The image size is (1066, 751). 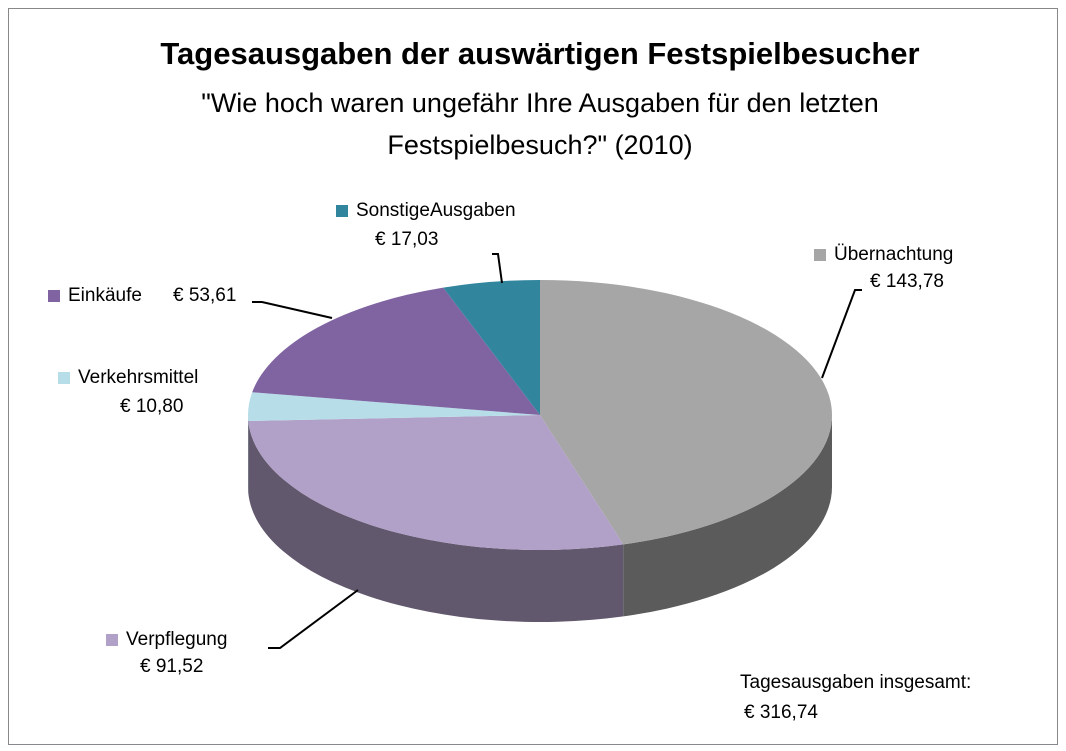 I want to click on category-label: Verpflegung, so click(x=176, y=639).